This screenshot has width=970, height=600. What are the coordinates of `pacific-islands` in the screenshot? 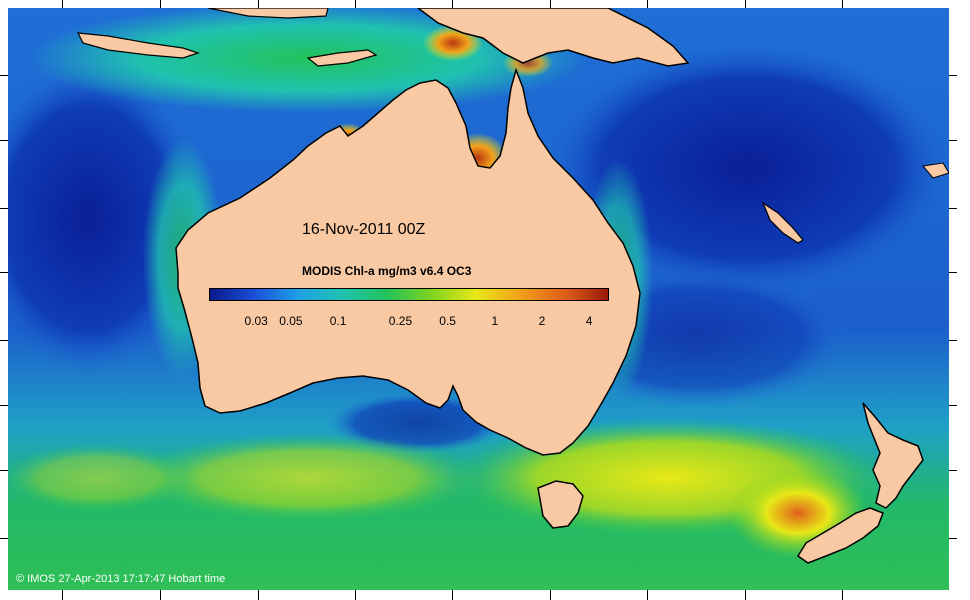 It's located at (935, 170).